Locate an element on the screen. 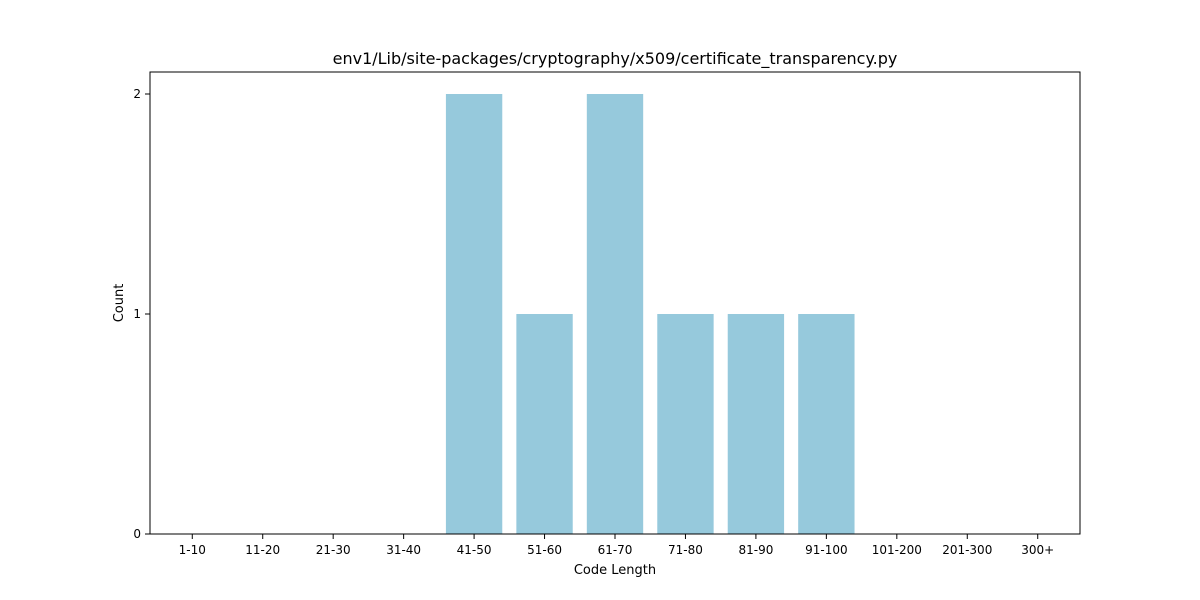 This screenshot has height=600, width=1200. y-tick-label: 2 is located at coordinates (137, 94).